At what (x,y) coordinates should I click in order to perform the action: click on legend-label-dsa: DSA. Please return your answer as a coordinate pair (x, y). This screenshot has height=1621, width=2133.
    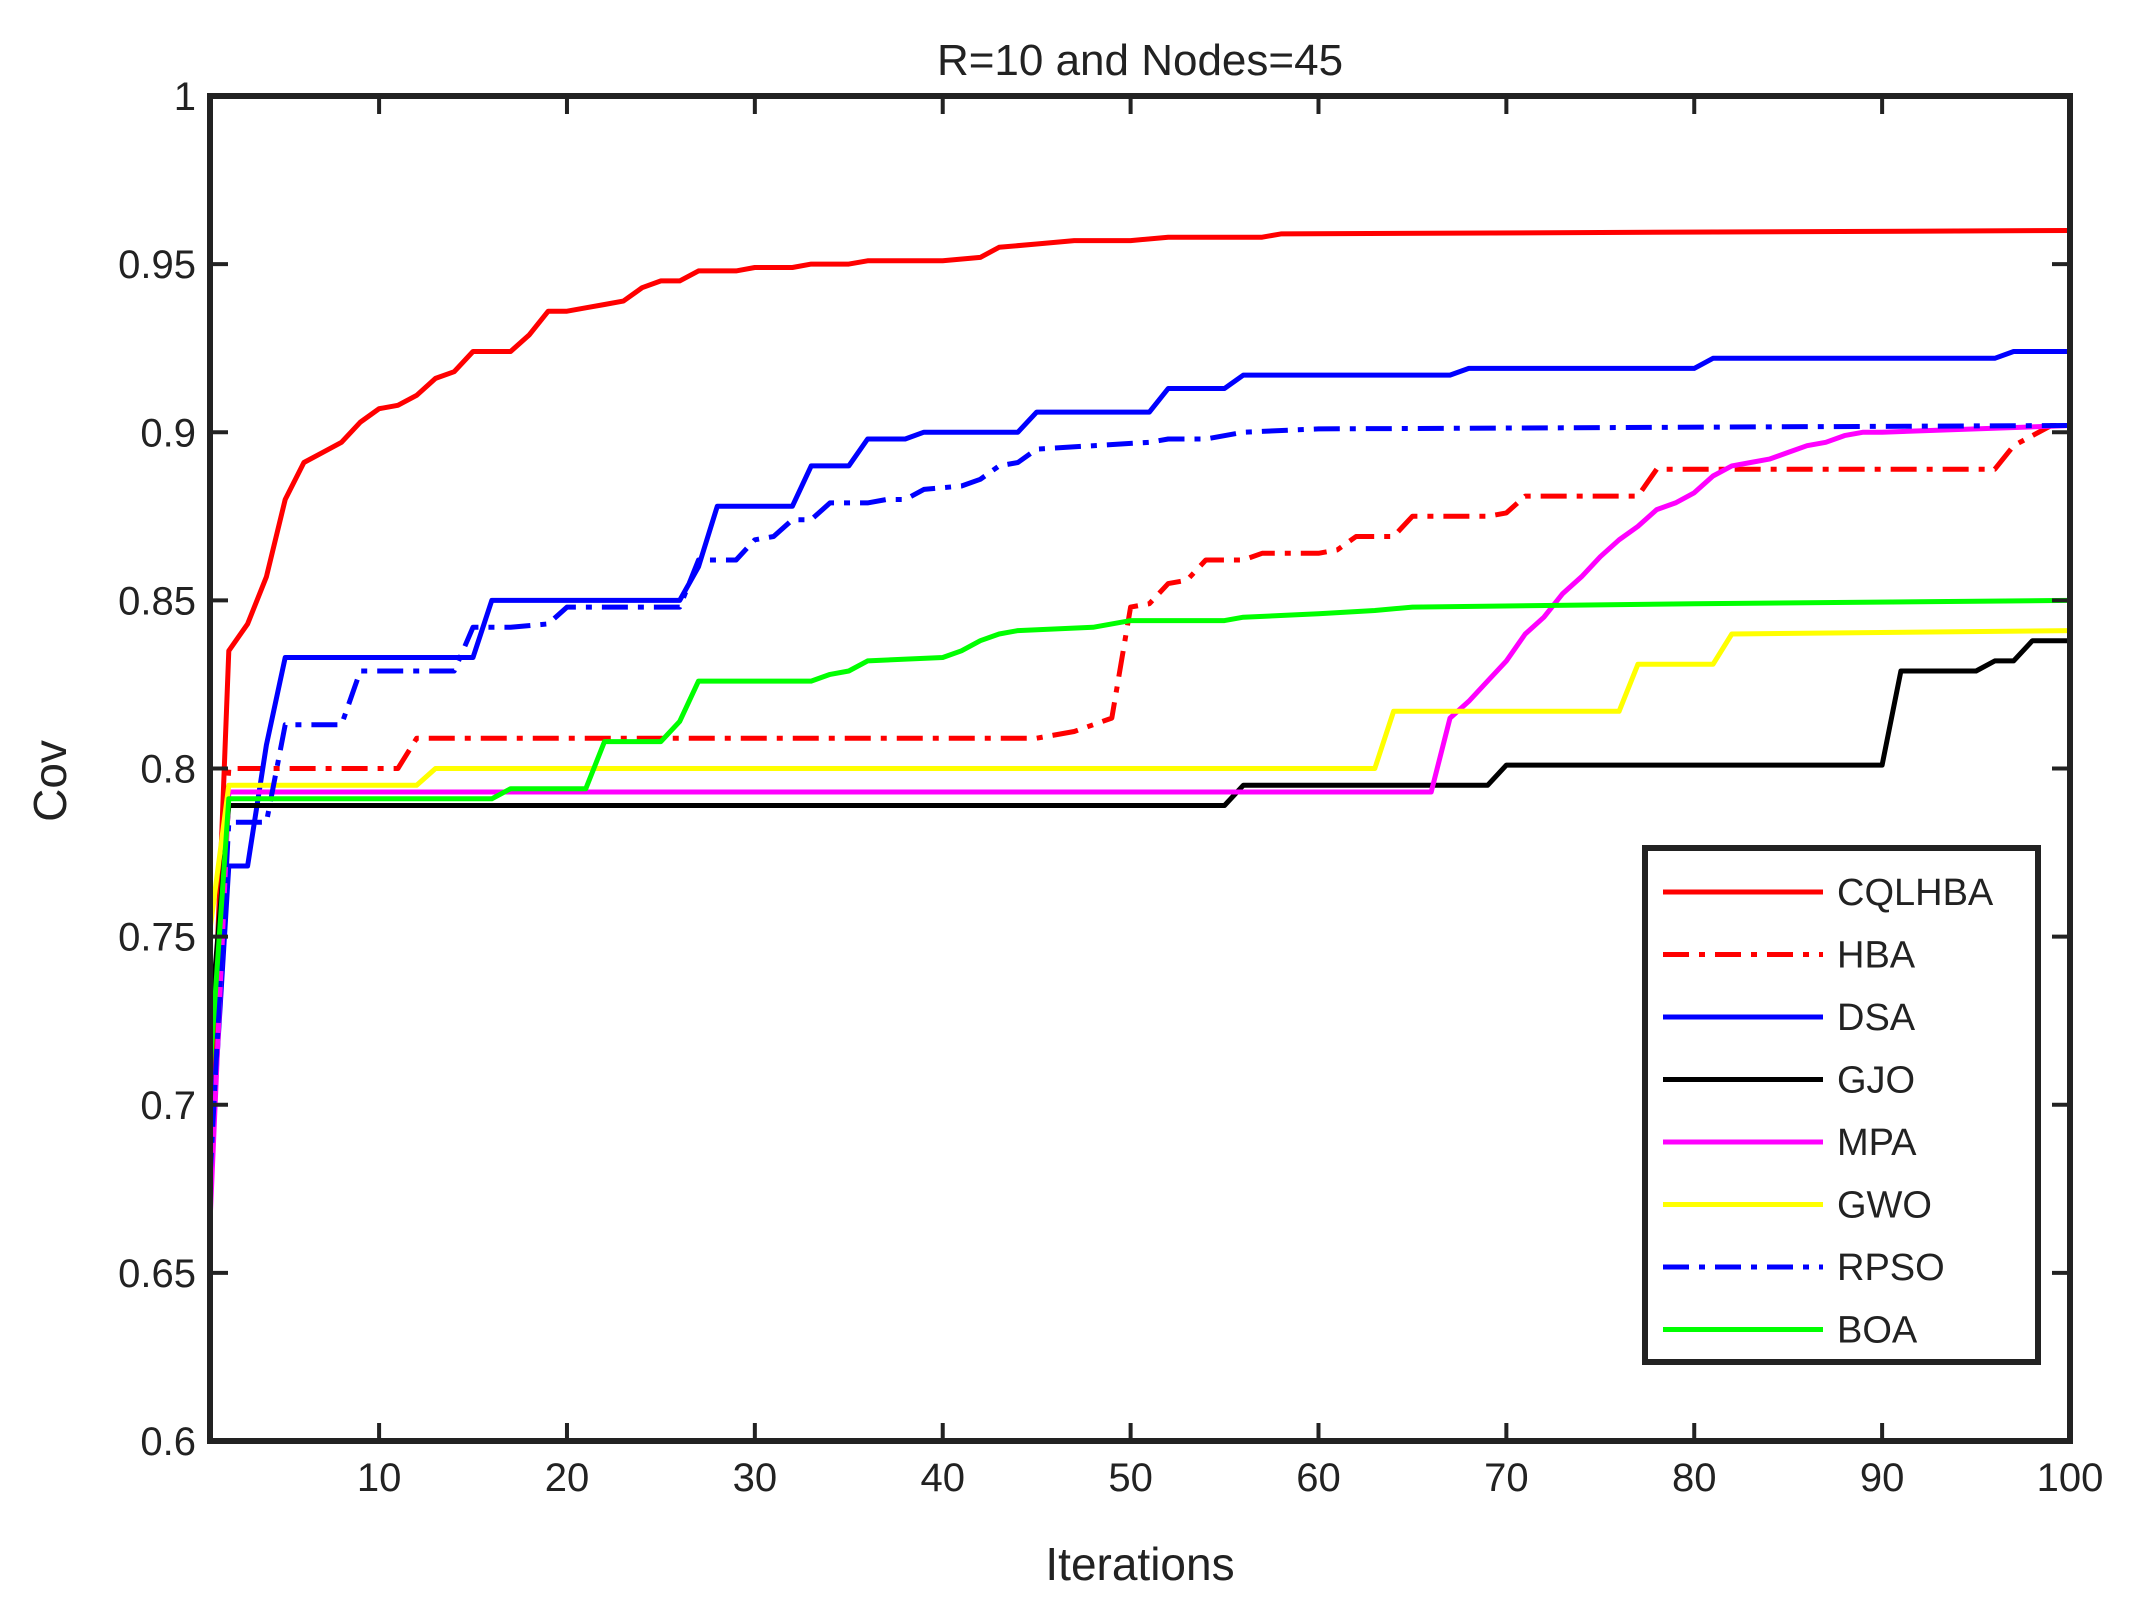
    Looking at the image, I should click on (1876, 1018).